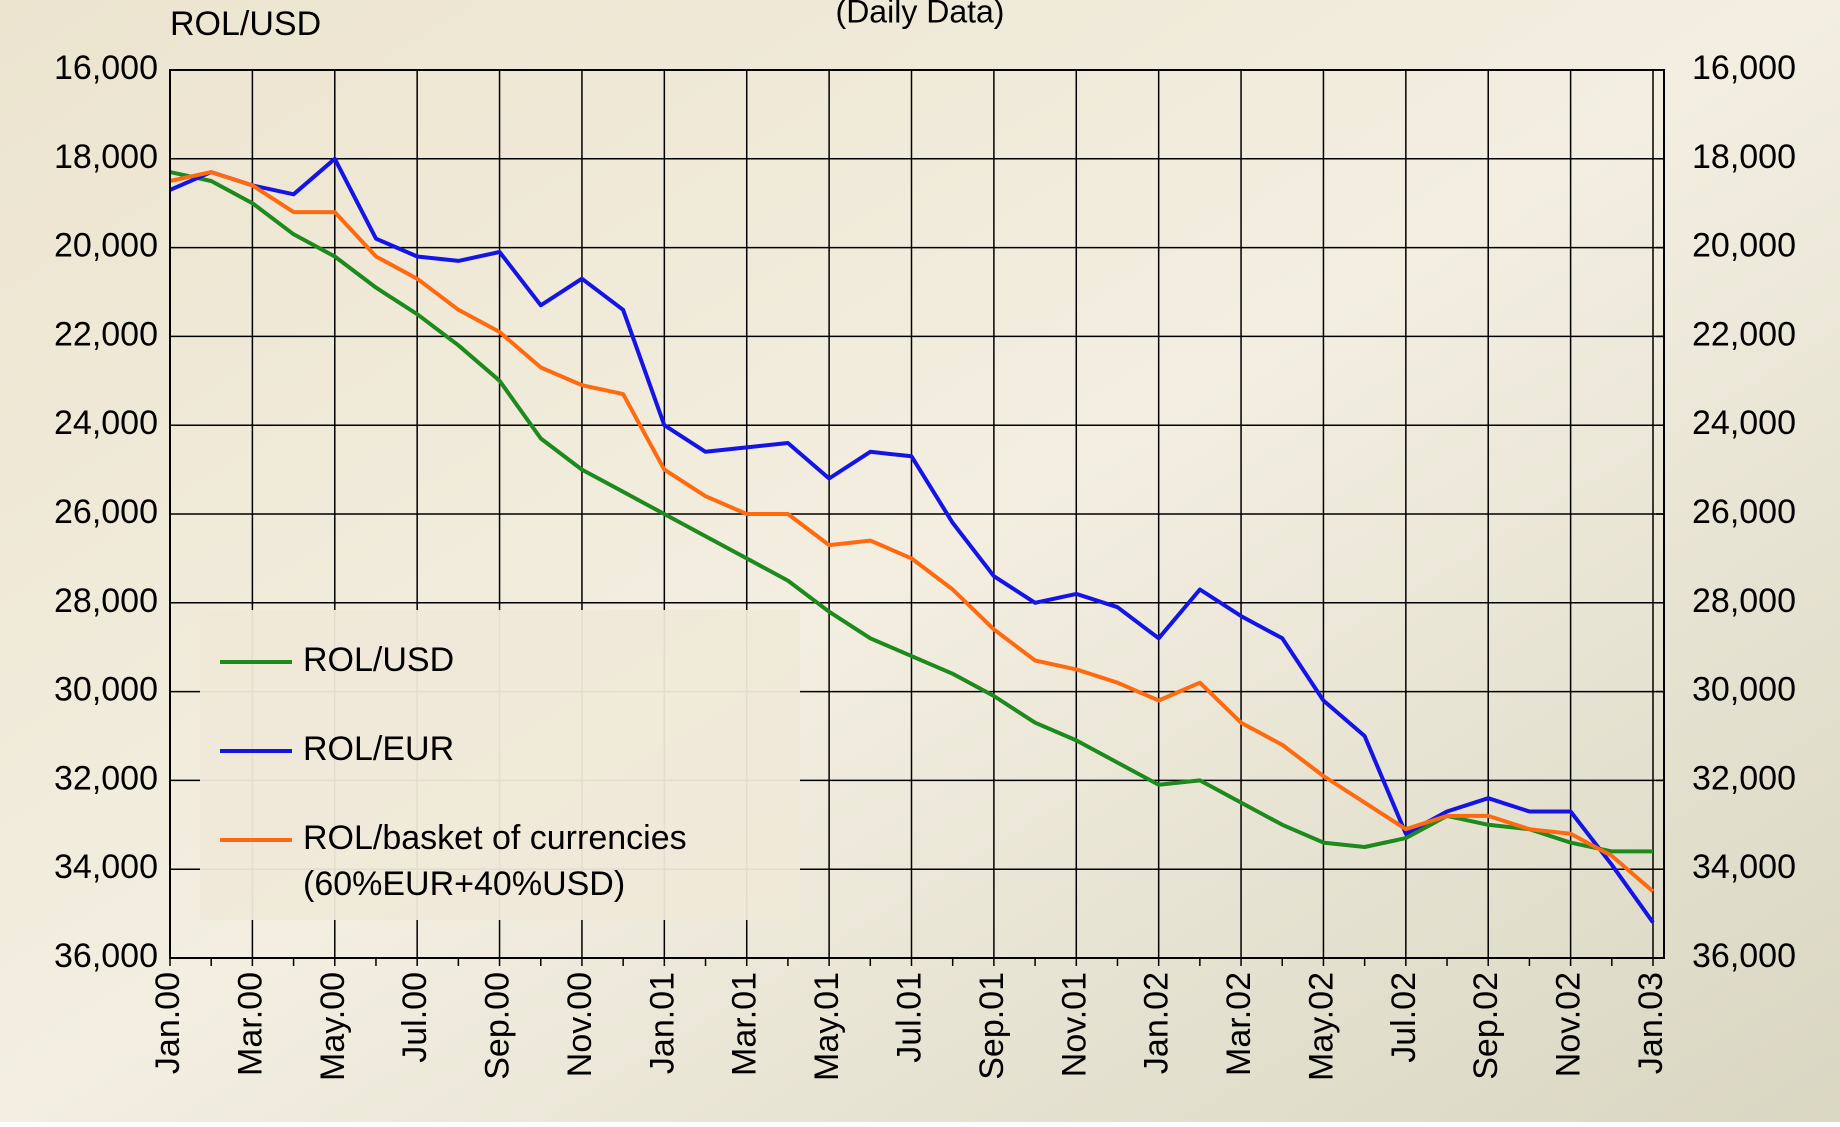  I want to click on x-tick-label: Jan.00, so click(168, 1023).